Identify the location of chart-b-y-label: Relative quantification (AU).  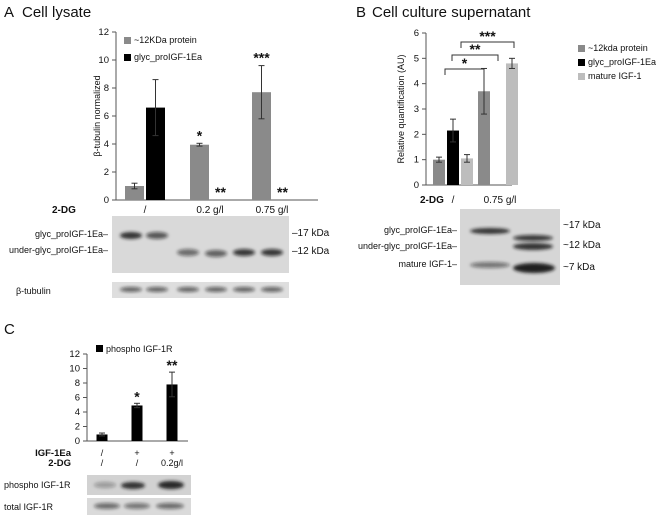
(401, 108).